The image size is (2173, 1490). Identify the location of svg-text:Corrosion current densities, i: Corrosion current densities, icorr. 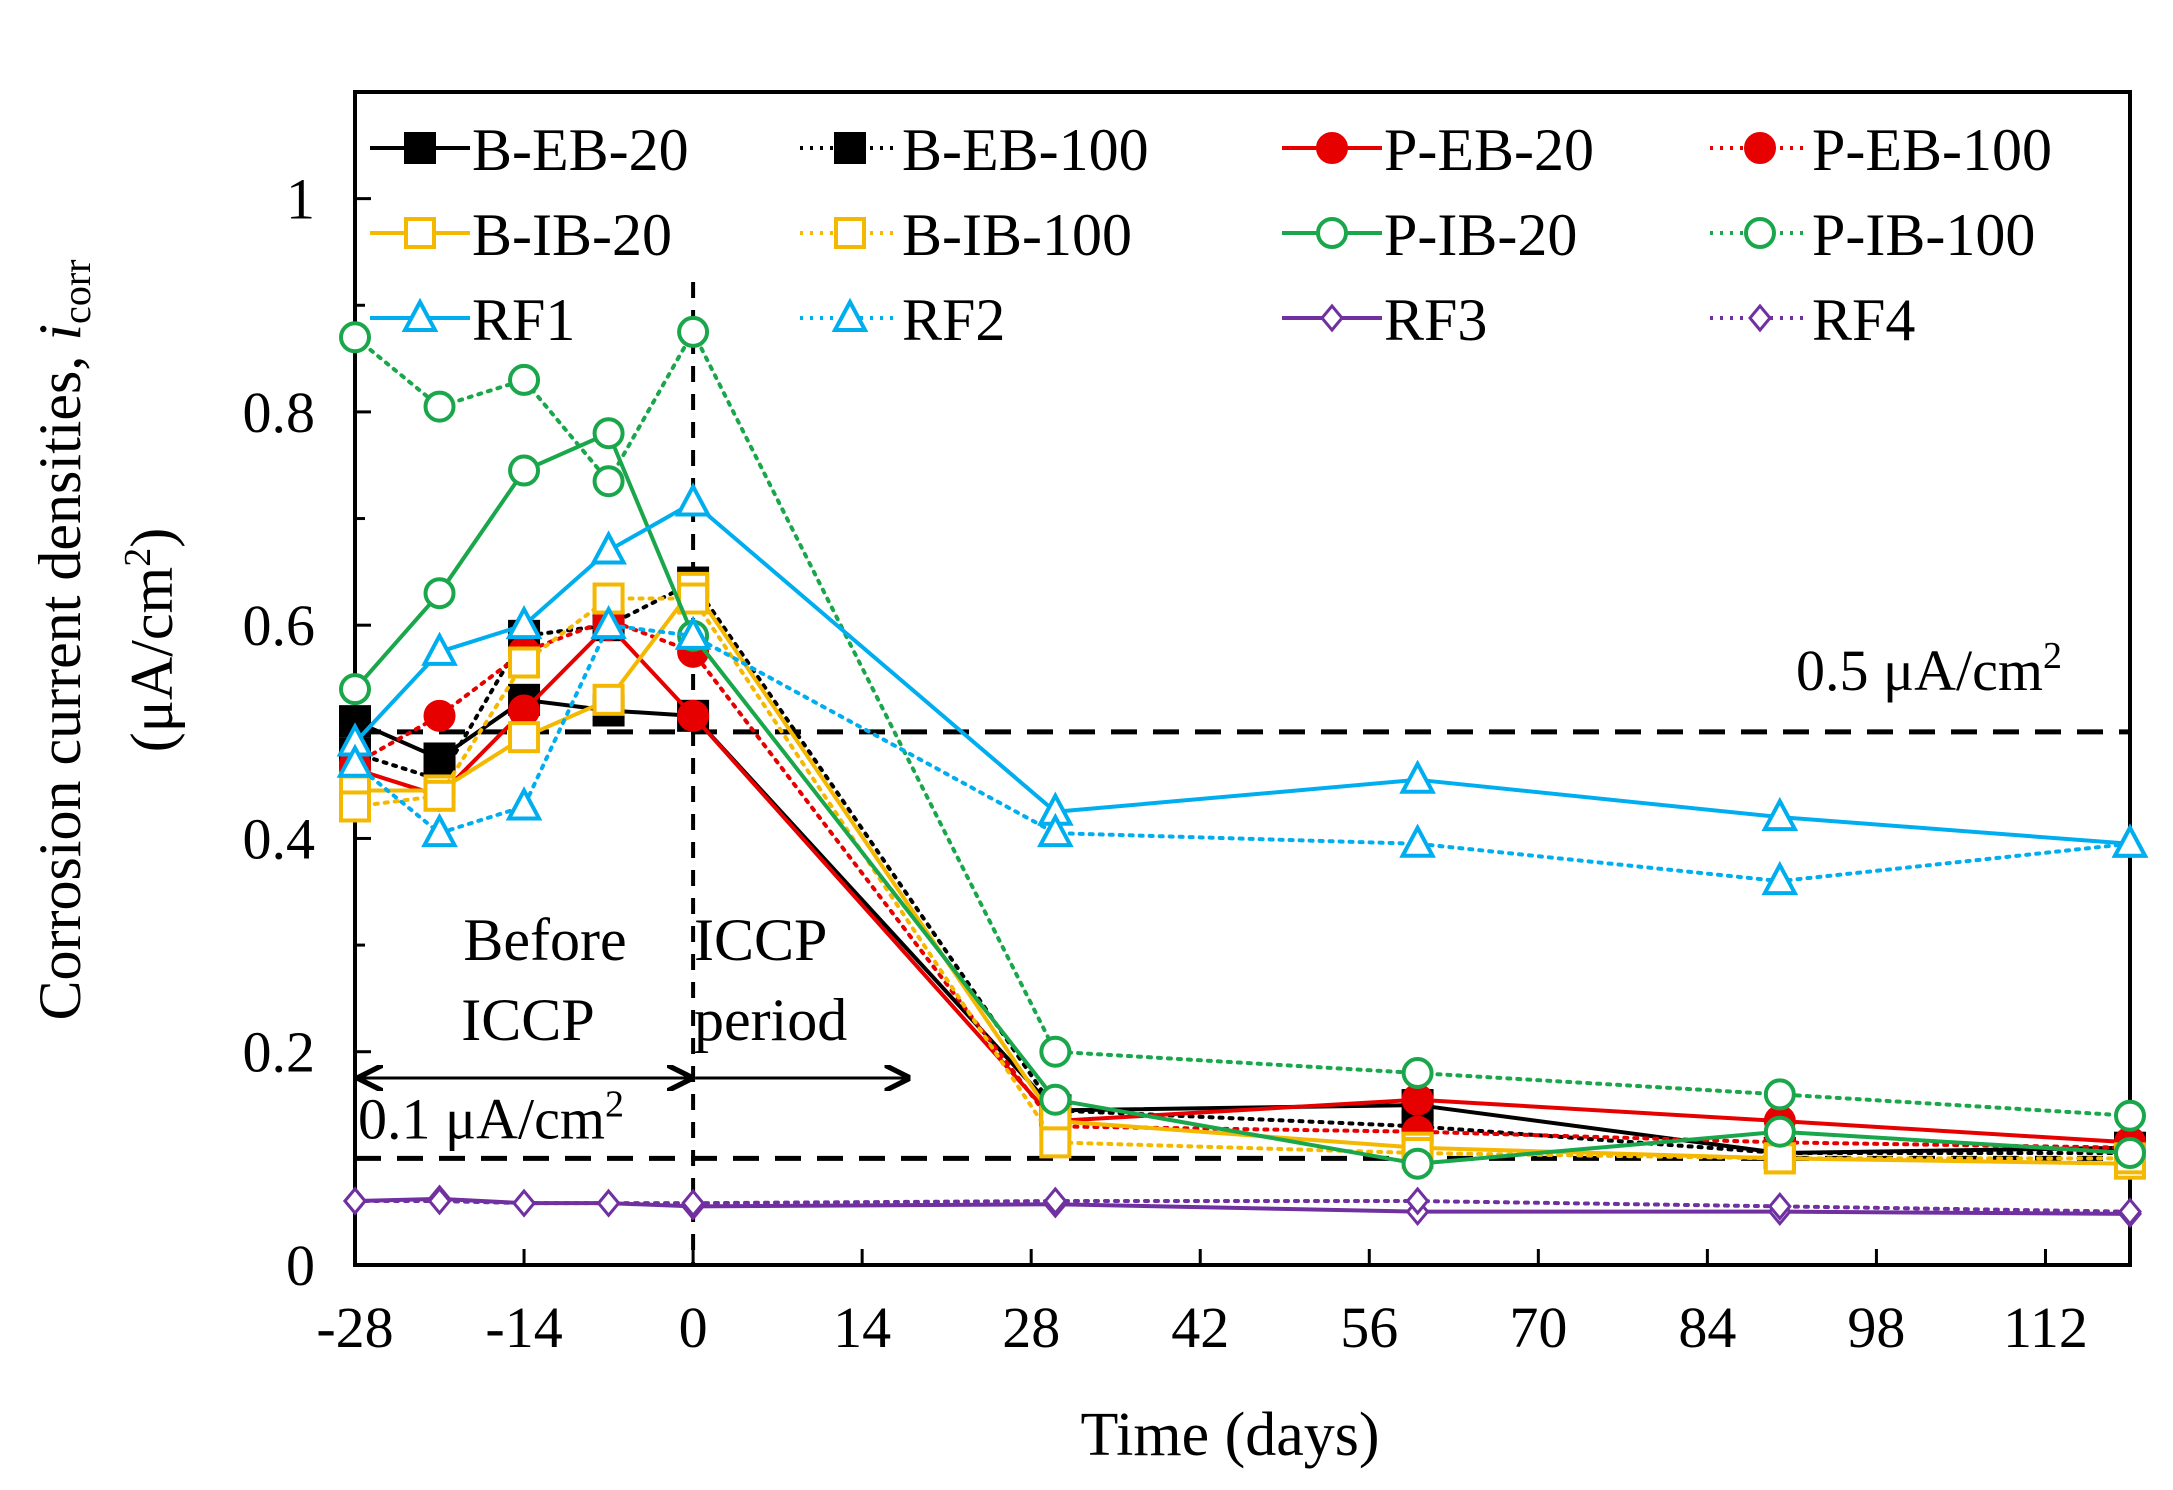
(63, 640).